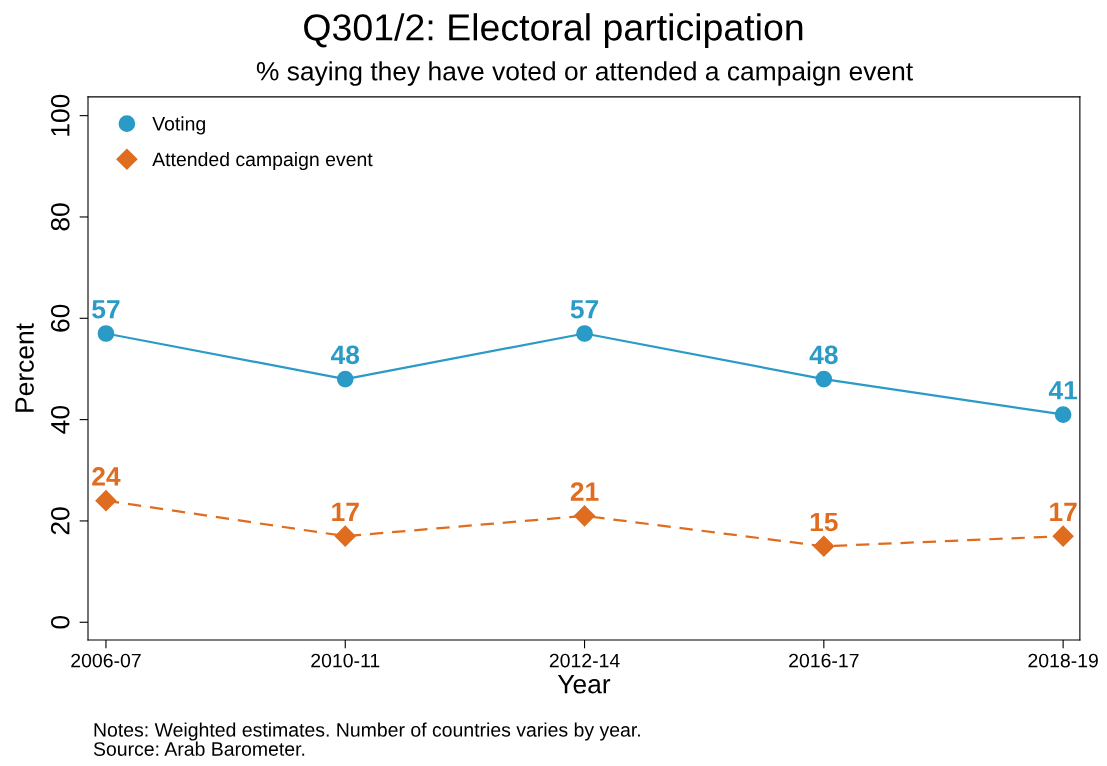 Image resolution: width=1107 pixels, height=766 pixels. Describe the element at coordinates (60, 217) in the screenshot. I see `y-tick-label: 80` at that location.